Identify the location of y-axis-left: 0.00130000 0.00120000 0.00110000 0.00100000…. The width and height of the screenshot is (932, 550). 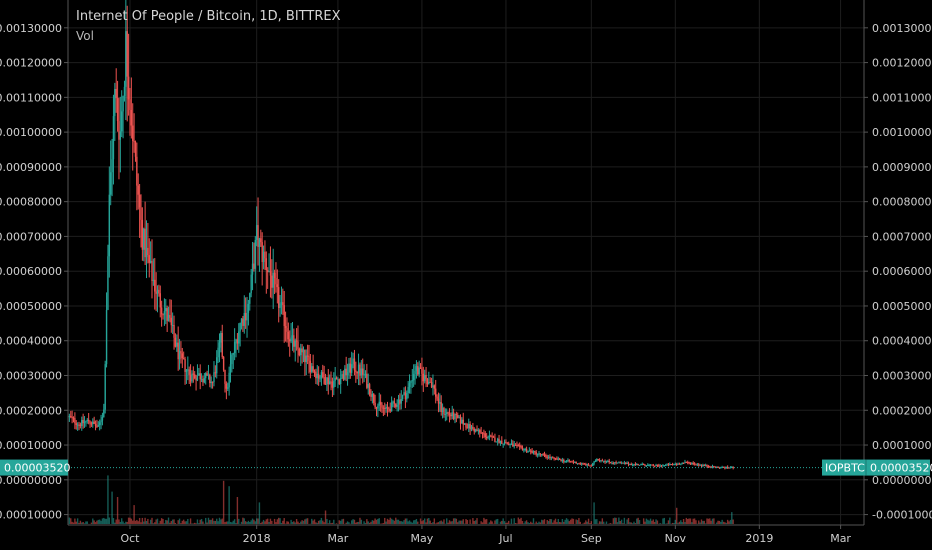
(34, 272).